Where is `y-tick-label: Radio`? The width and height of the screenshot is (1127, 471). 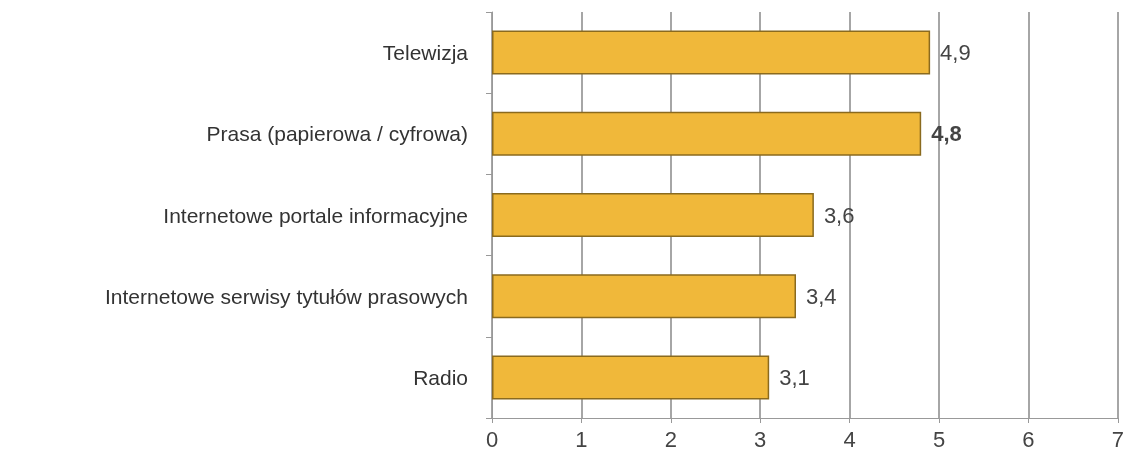
y-tick-label: Radio is located at coordinates (440, 377).